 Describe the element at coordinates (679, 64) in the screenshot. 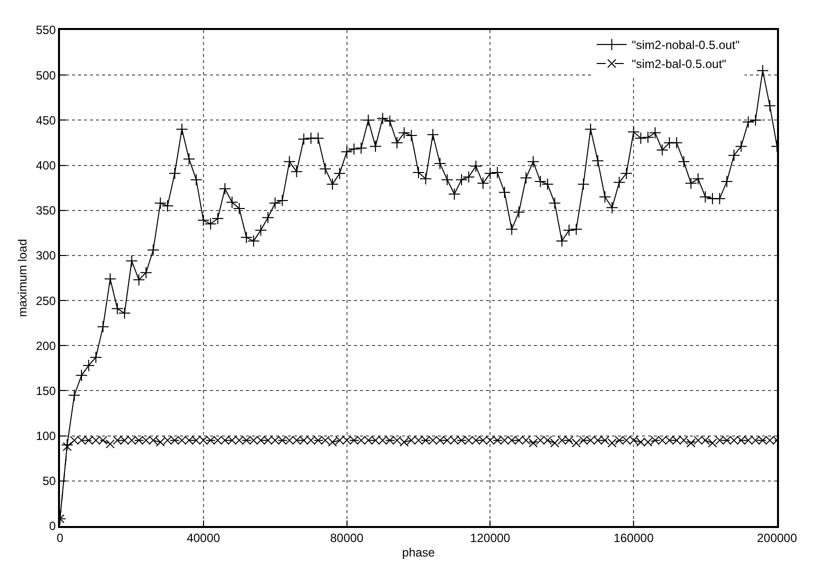

I see `legend-label: "sim2-bal-0.5.out"` at that location.